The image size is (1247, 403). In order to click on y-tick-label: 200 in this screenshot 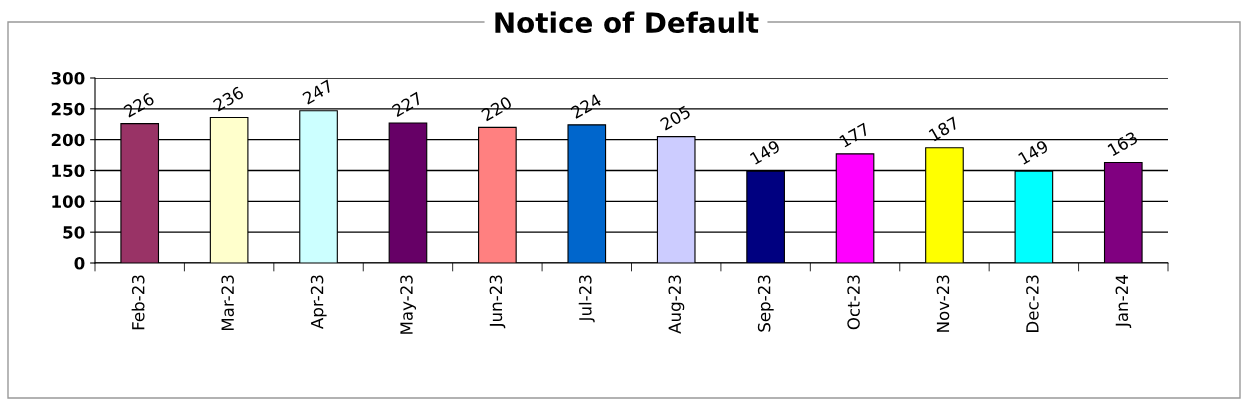, I will do `click(68, 140)`.